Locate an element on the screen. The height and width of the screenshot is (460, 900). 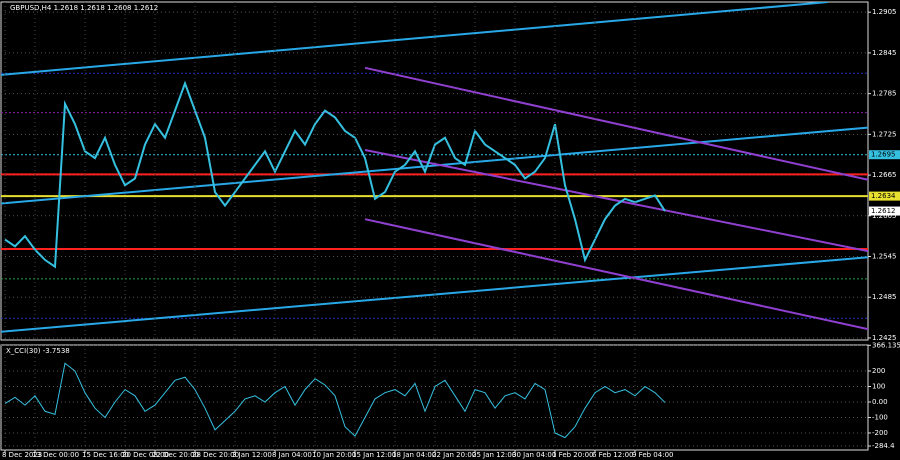
x-tick-label: 22 Dec 20:00 is located at coordinates (175, 455).